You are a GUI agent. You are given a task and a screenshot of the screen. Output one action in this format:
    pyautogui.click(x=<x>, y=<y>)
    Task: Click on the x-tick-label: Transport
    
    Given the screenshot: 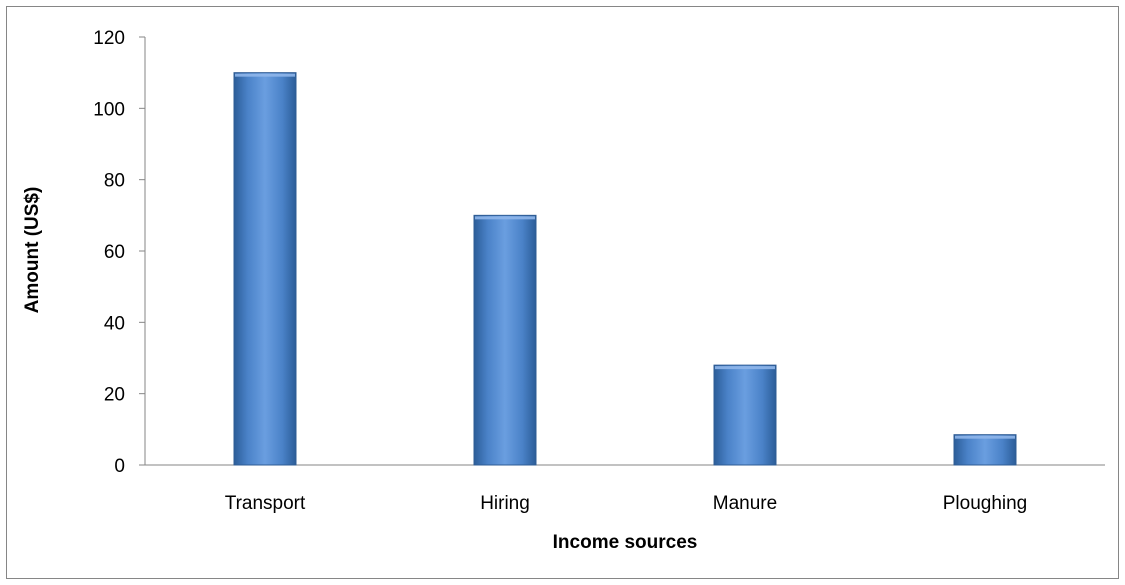 What is the action you would take?
    pyautogui.click(x=265, y=503)
    